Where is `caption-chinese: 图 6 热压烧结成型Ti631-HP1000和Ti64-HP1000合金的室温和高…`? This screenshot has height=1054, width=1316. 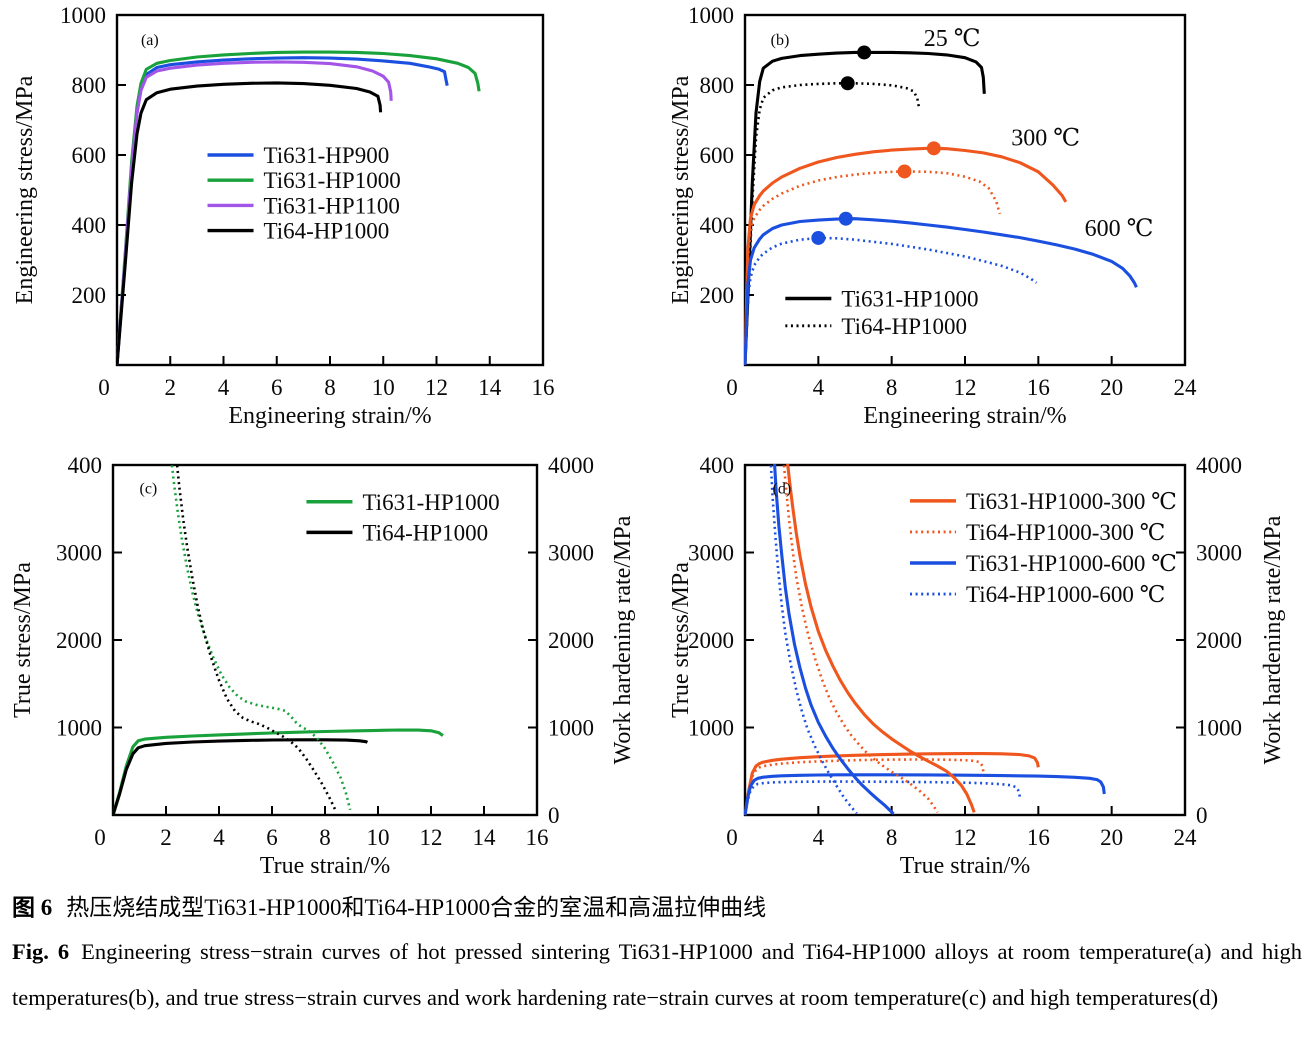
caption-chinese: 图 6 热压烧结成型Ti631-HP1000和Ti64-HP1000合金的室温和高… is located at coordinates (657, 908).